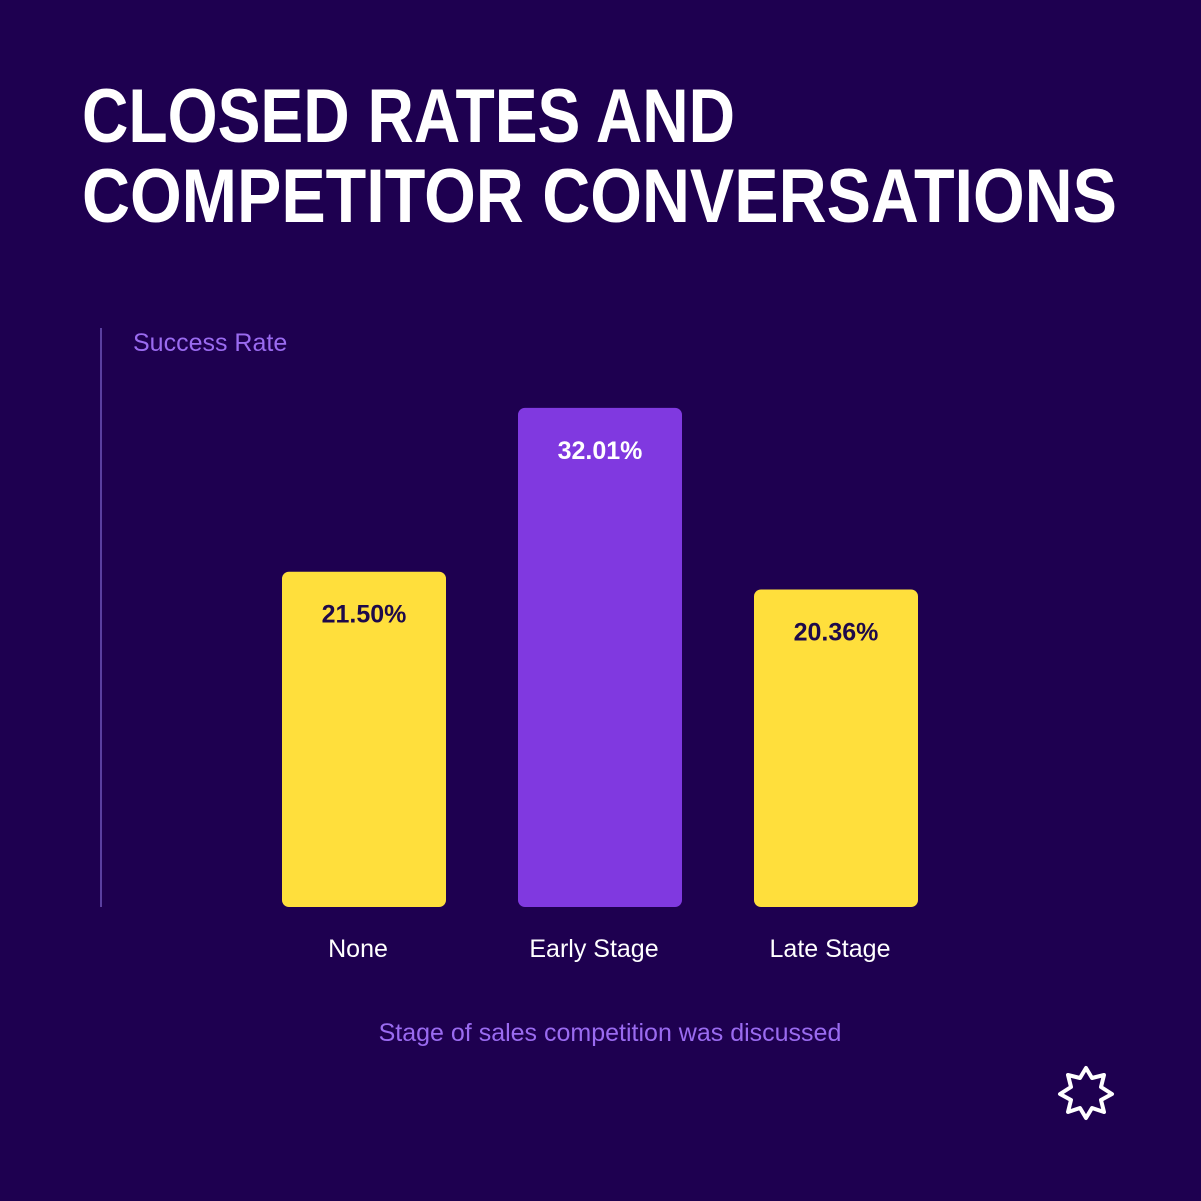 The height and width of the screenshot is (1201, 1201). What do you see at coordinates (593, 949) in the screenshot?
I see `x-tick-label: Early Stage` at bounding box center [593, 949].